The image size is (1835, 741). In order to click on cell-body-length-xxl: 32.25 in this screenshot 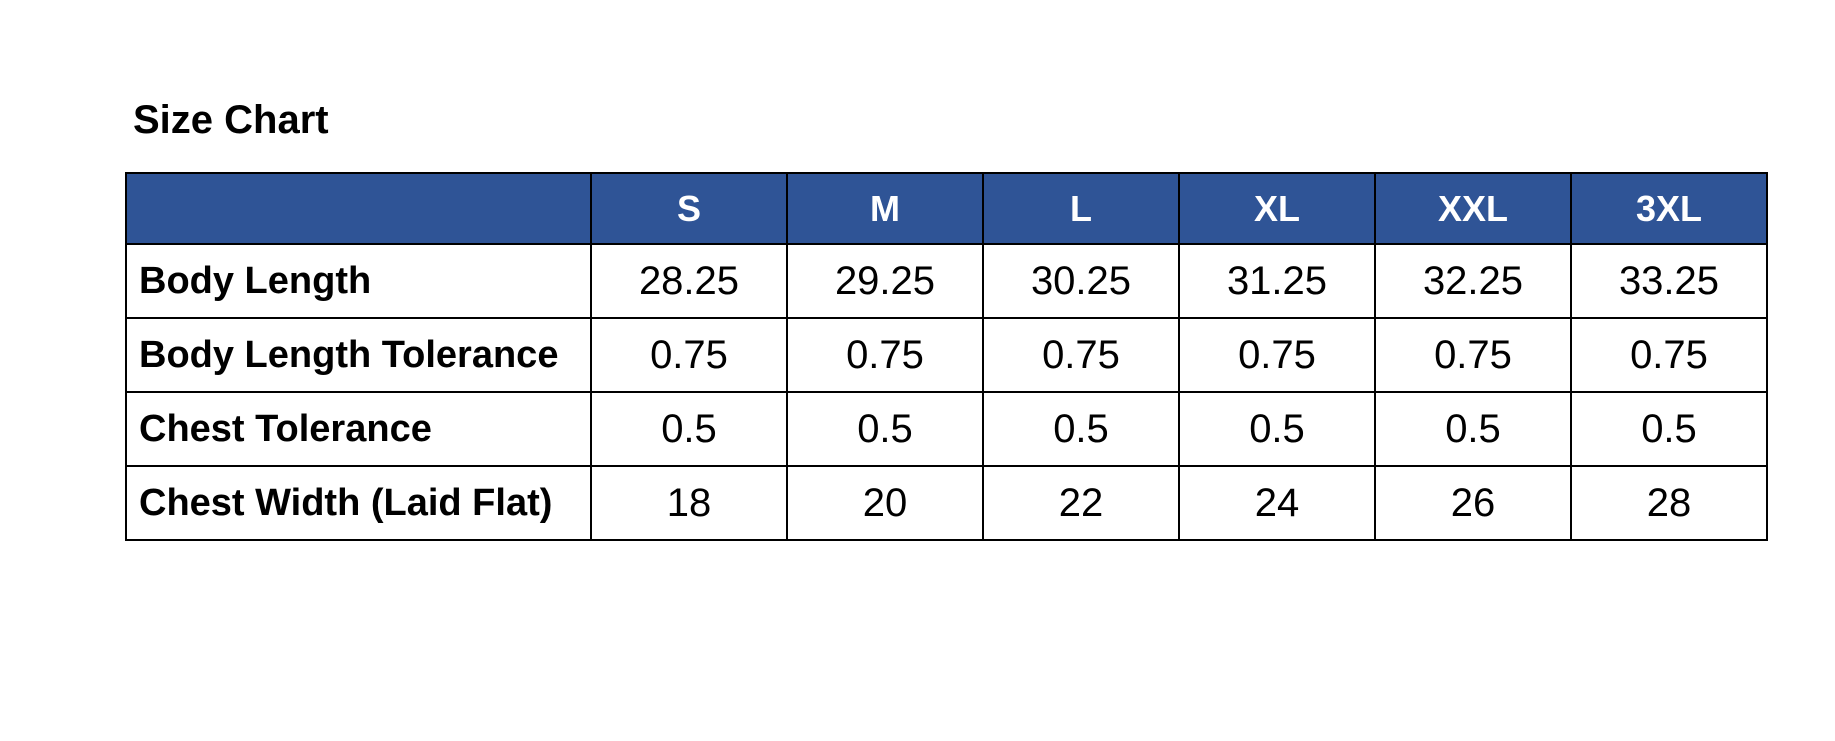, I will do `click(1473, 281)`.